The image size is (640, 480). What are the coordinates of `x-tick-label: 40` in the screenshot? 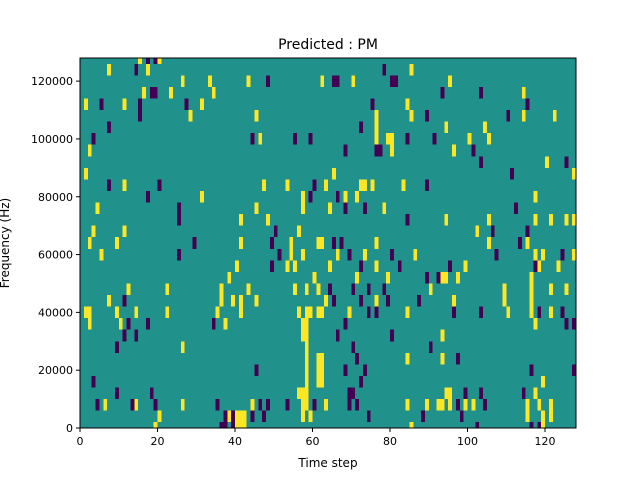 It's located at (235, 441).